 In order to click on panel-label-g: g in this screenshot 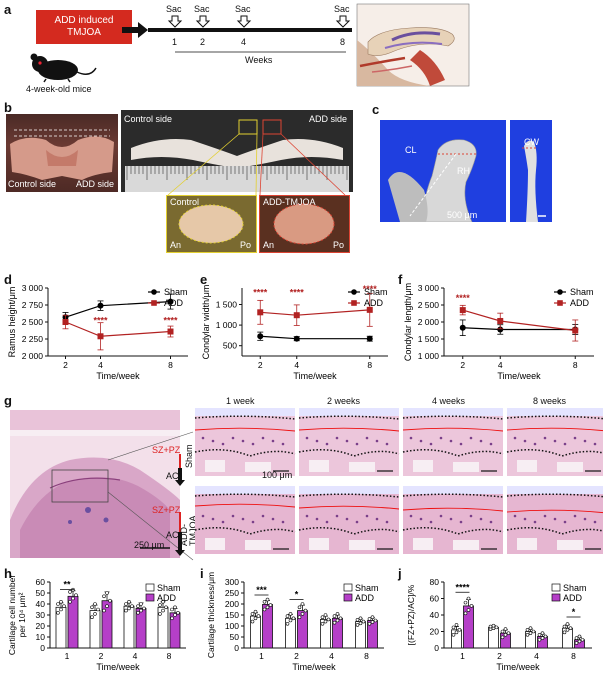, I will do `click(8, 400)`.